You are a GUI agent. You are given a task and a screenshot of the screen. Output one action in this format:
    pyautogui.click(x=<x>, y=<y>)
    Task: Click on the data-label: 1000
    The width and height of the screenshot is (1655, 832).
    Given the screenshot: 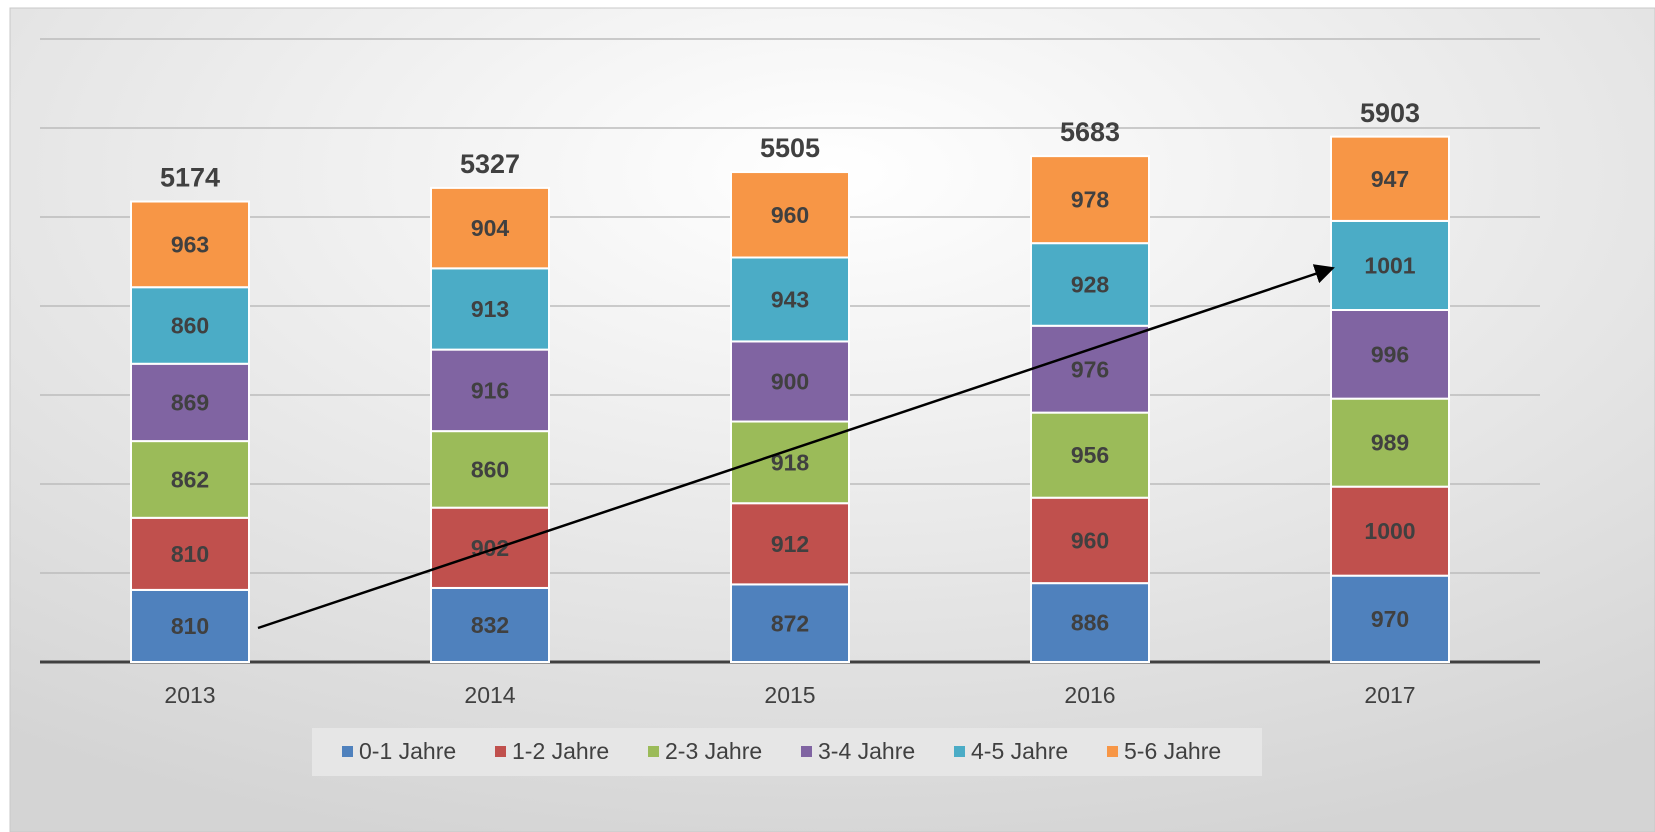 What is the action you would take?
    pyautogui.click(x=1389, y=531)
    